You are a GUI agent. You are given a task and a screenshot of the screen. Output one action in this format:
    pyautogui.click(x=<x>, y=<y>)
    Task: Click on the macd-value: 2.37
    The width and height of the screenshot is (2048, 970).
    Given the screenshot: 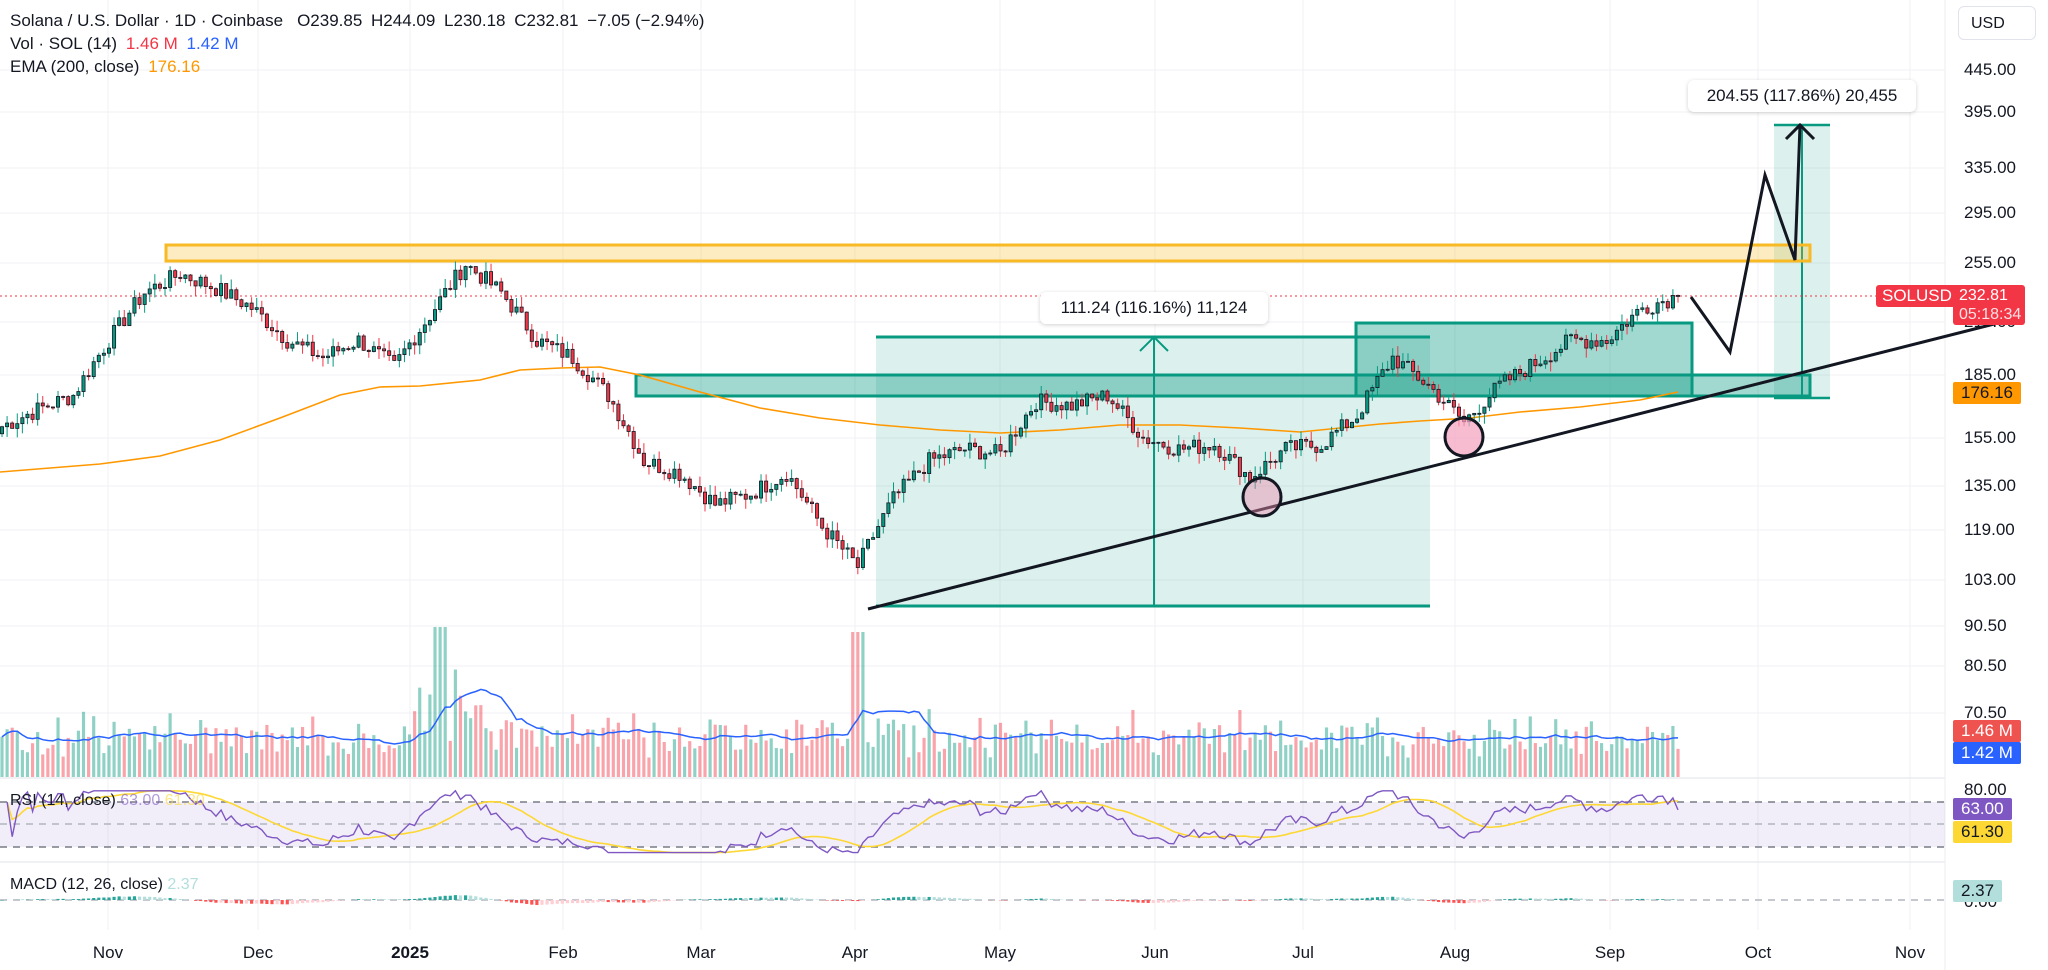 What is the action you would take?
    pyautogui.click(x=183, y=884)
    